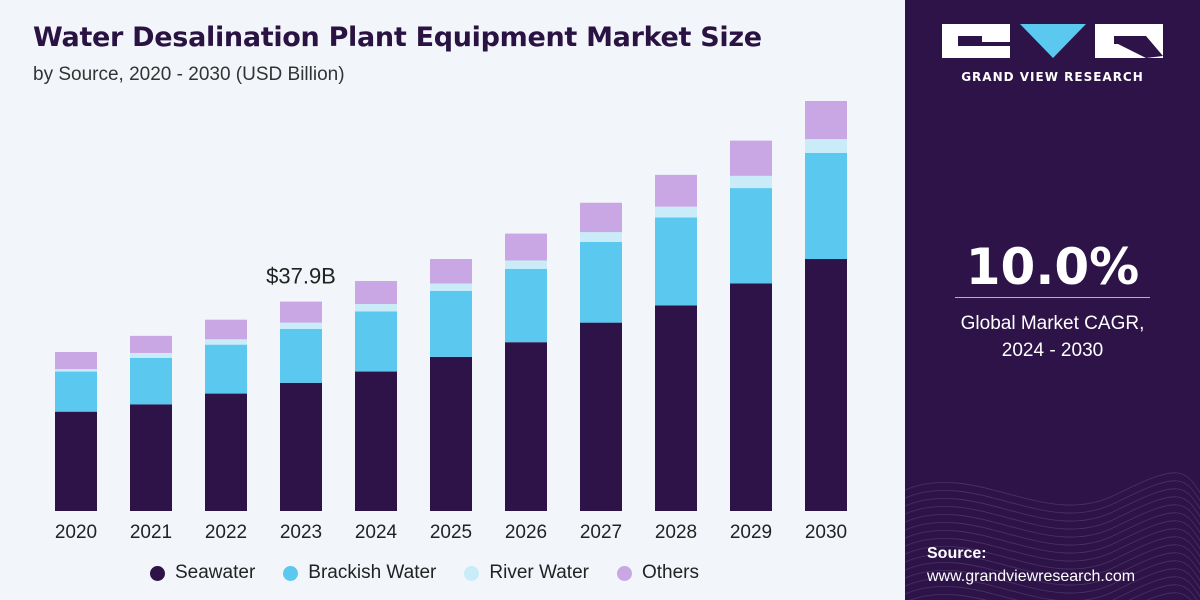 The image size is (1200, 600). I want to click on data-label-2023: $37.9B, so click(301, 276).